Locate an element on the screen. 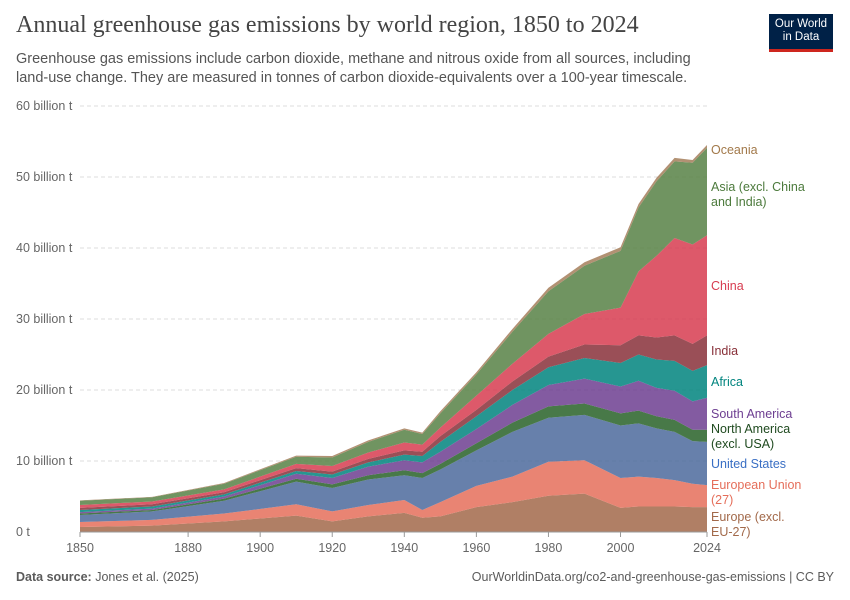 The height and width of the screenshot is (600, 850). source-link: Jones et al. (2025) is located at coordinates (147, 577).